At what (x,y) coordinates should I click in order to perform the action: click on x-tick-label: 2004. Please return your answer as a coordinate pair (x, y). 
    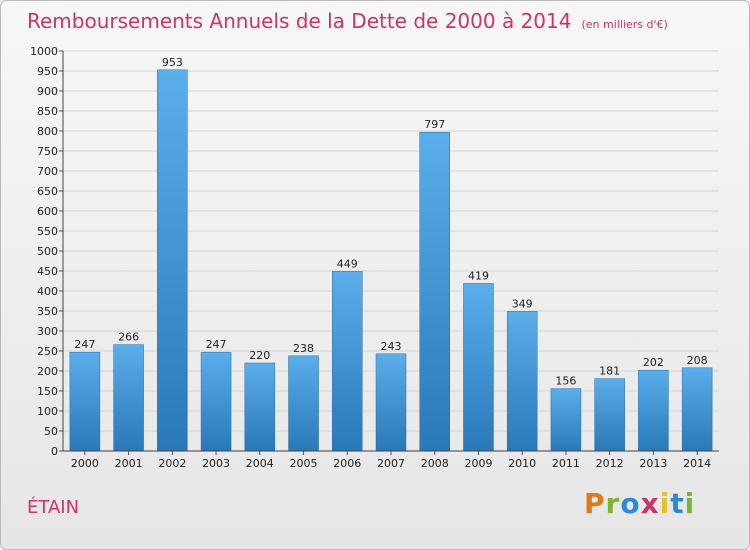
    Looking at the image, I should click on (260, 463).